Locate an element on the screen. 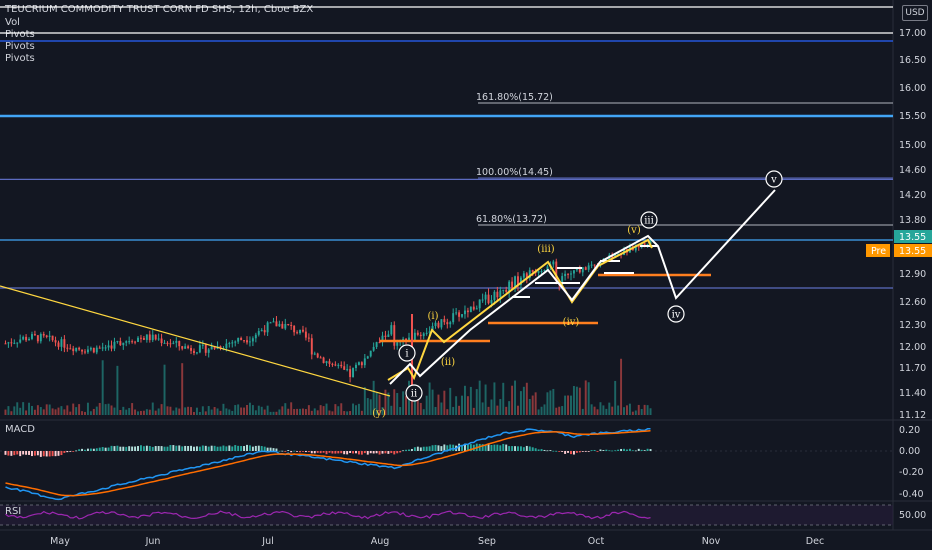  wave-label: (iii) is located at coordinates (545, 249).